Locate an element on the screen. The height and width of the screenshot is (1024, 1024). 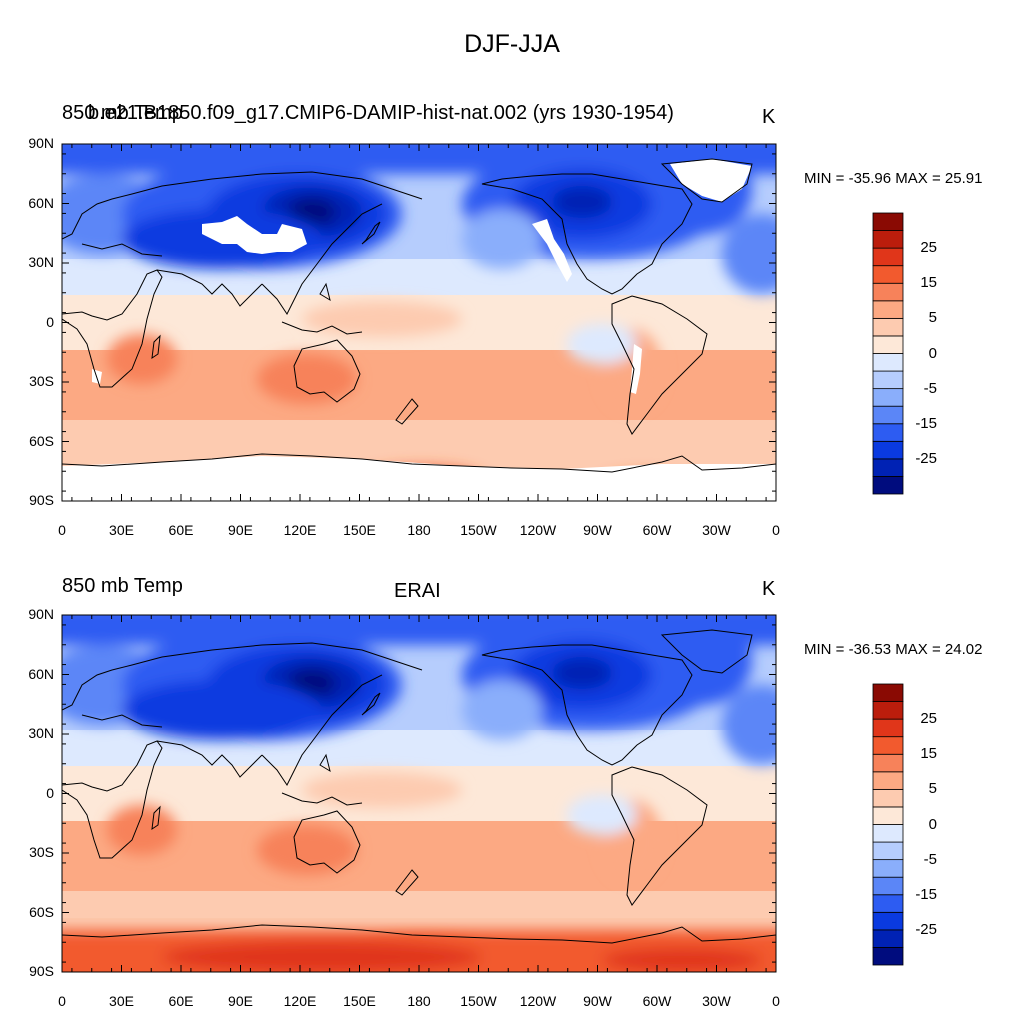
panel1-colorbar-label: -5 is located at coordinates (930, 388).